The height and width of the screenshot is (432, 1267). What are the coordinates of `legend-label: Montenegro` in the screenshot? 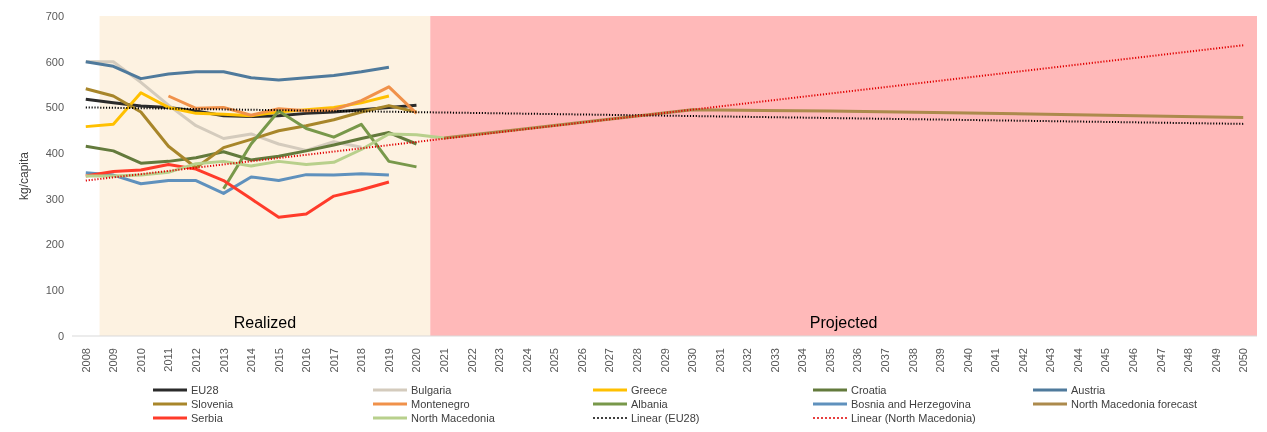 It's located at (440, 404).